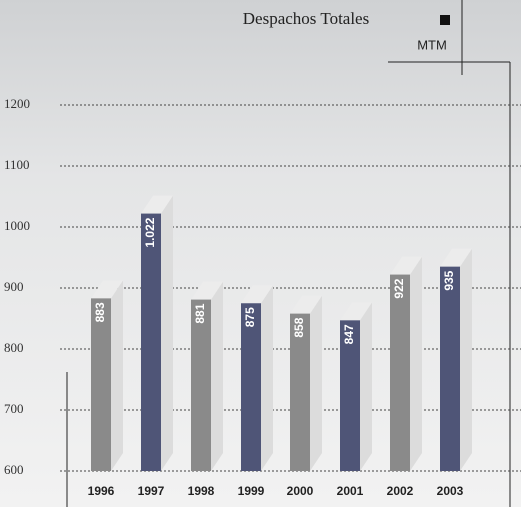  I want to click on x-tick-label: 1999, so click(251, 491).